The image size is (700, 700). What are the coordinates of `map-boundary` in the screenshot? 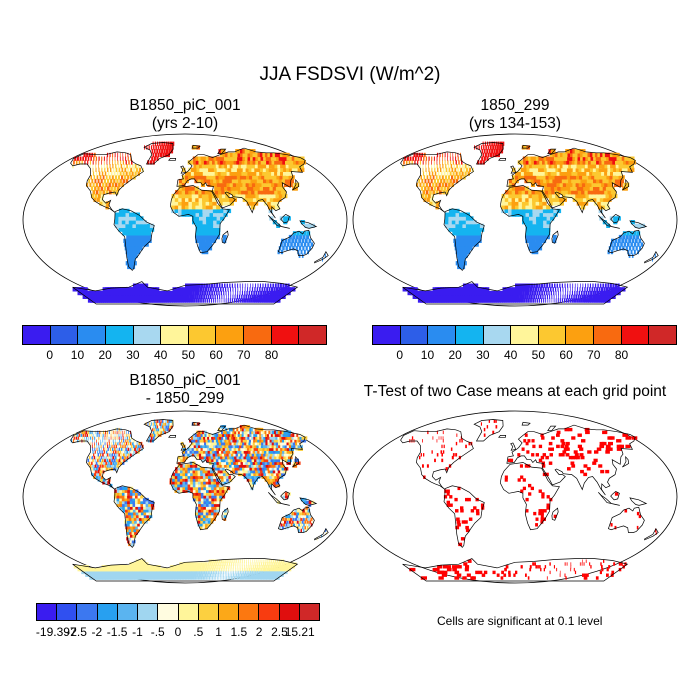 It's located at (515, 497).